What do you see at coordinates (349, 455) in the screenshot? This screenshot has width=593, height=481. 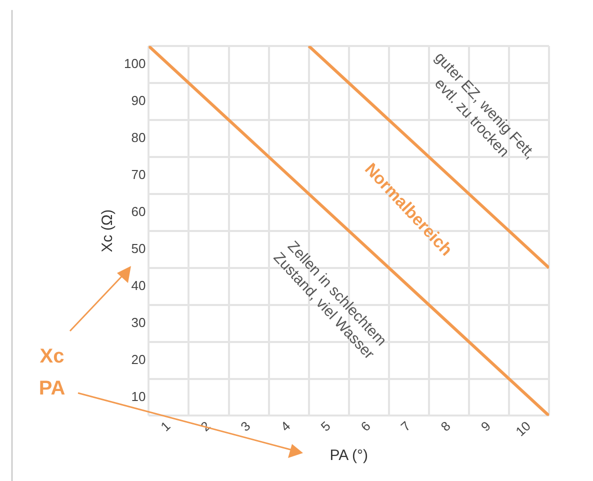 I see `x-axis-title: PA (°)` at bounding box center [349, 455].